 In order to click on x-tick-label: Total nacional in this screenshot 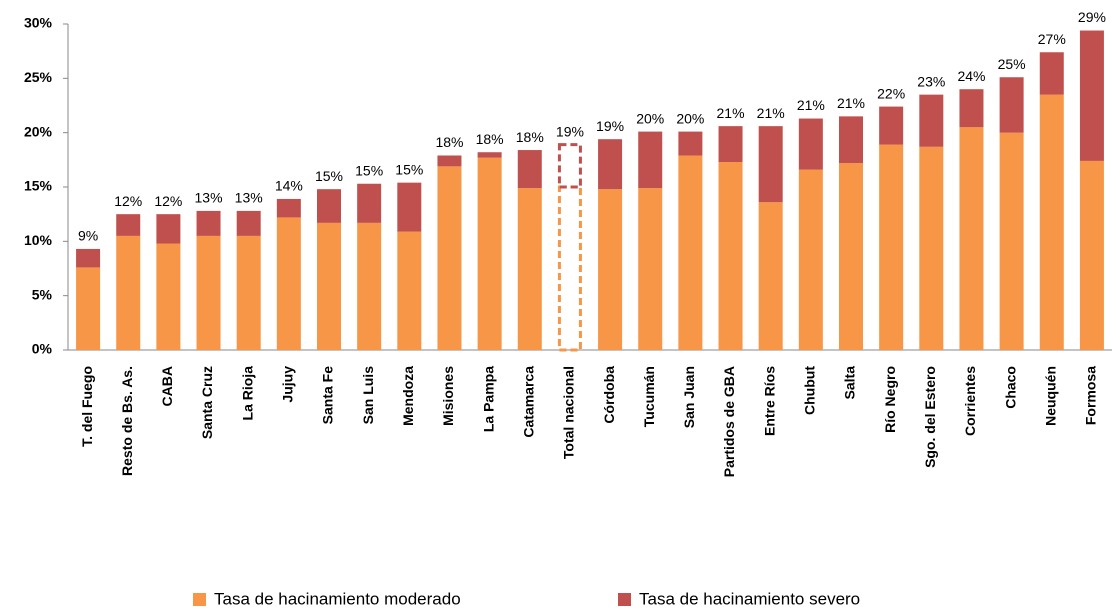, I will do `click(569, 412)`.